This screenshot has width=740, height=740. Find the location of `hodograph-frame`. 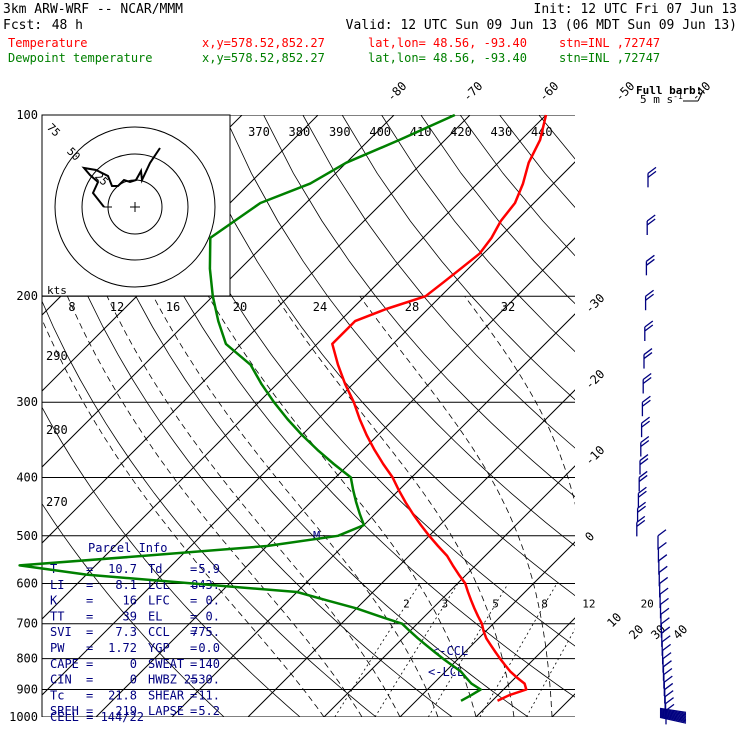

hodograph-frame is located at coordinates (136, 205).